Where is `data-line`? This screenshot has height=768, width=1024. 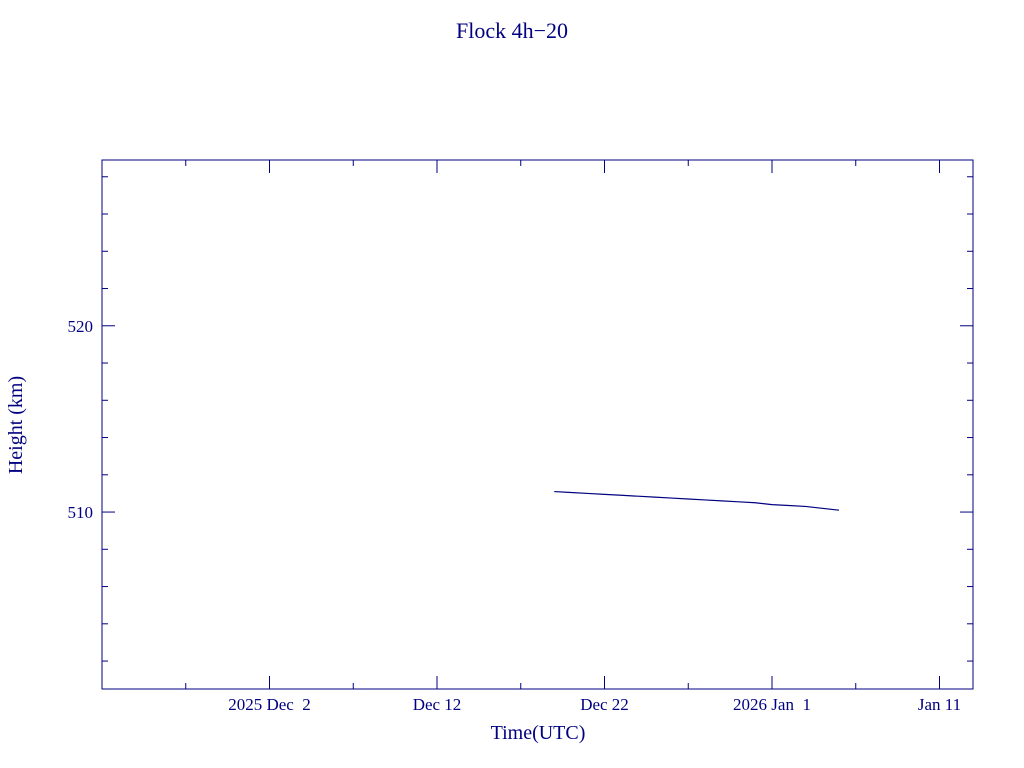 data-line is located at coordinates (697, 500).